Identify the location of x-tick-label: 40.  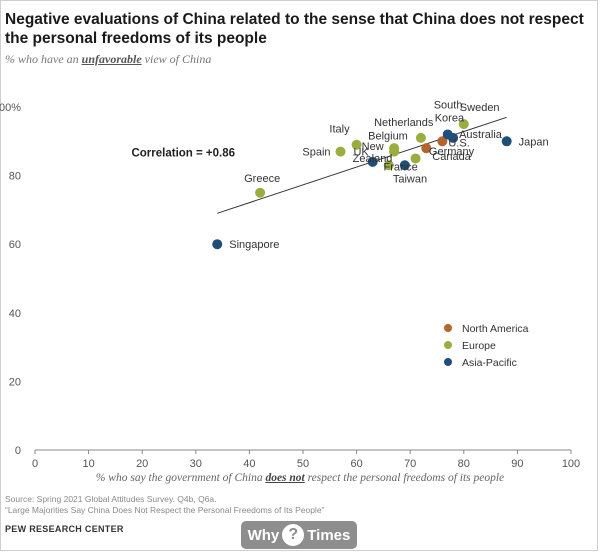
(249, 464).